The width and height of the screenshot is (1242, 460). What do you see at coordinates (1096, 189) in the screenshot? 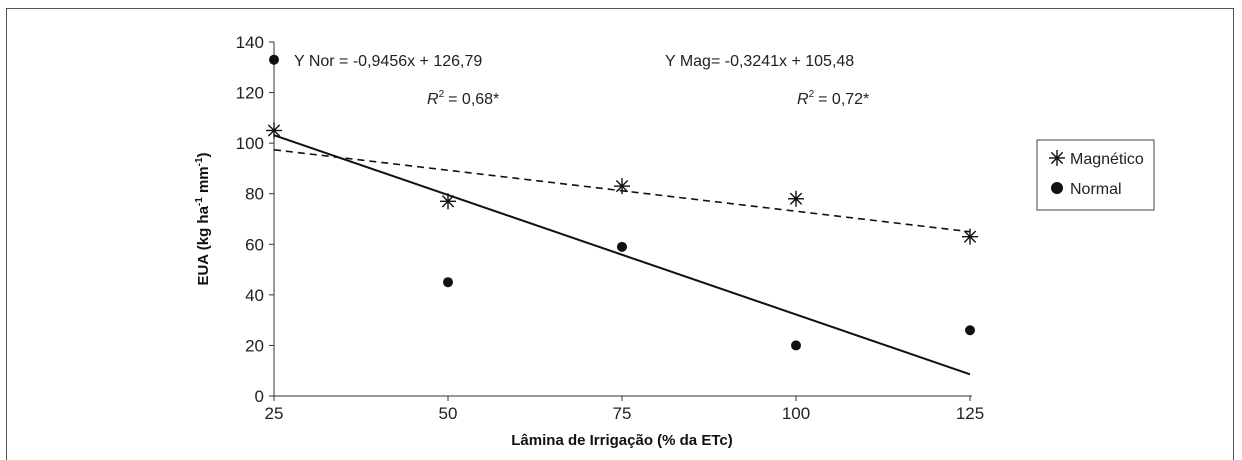
I see `legend-normal-label: Normal` at bounding box center [1096, 189].